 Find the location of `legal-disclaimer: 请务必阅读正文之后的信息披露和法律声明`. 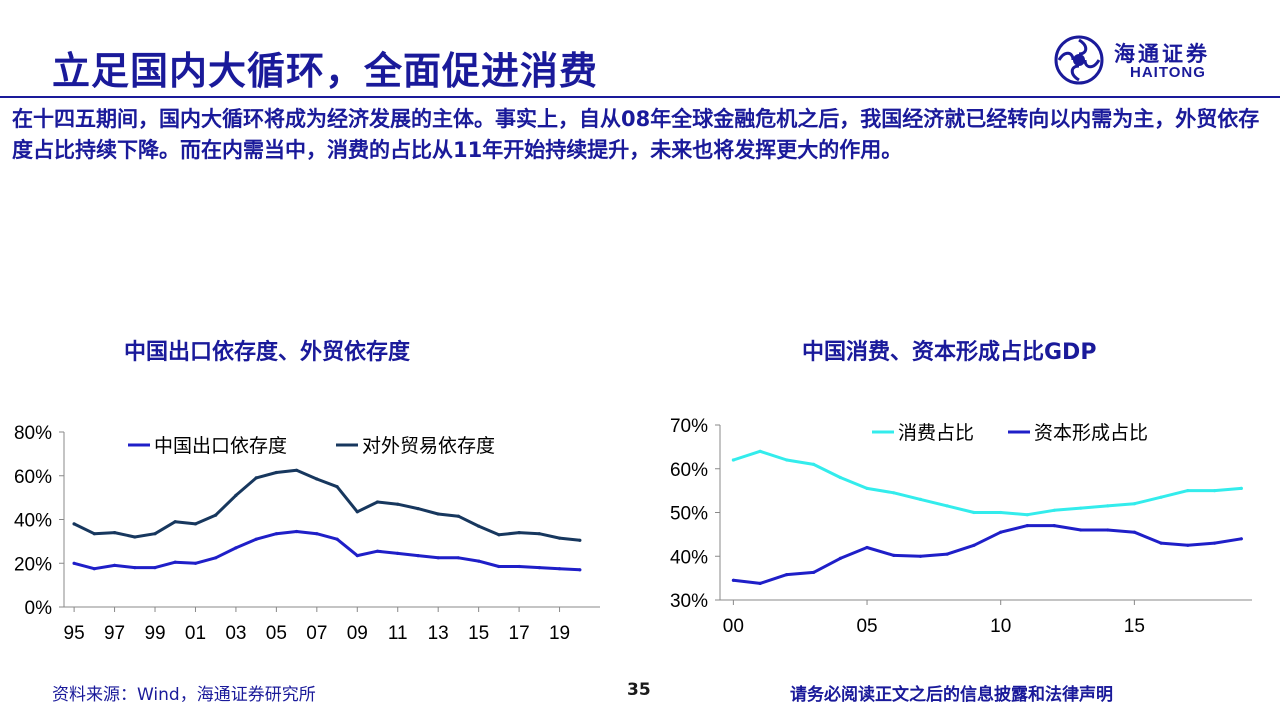

legal-disclaimer: 请务必阅读正文之后的信息披露和法律声明 is located at coordinates (951, 695).